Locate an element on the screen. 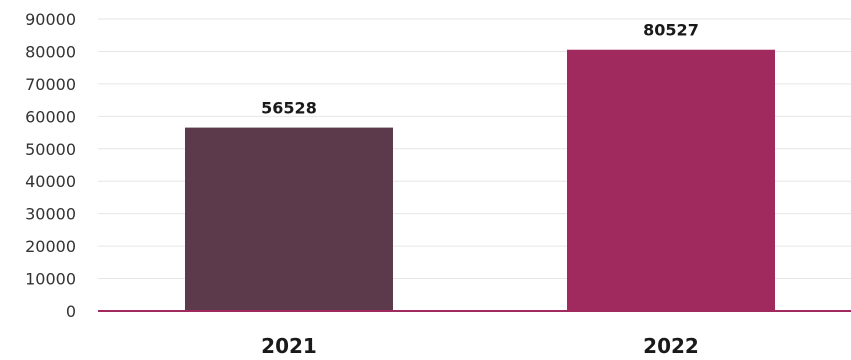  y-tick-label: 0 is located at coordinates (71, 311).